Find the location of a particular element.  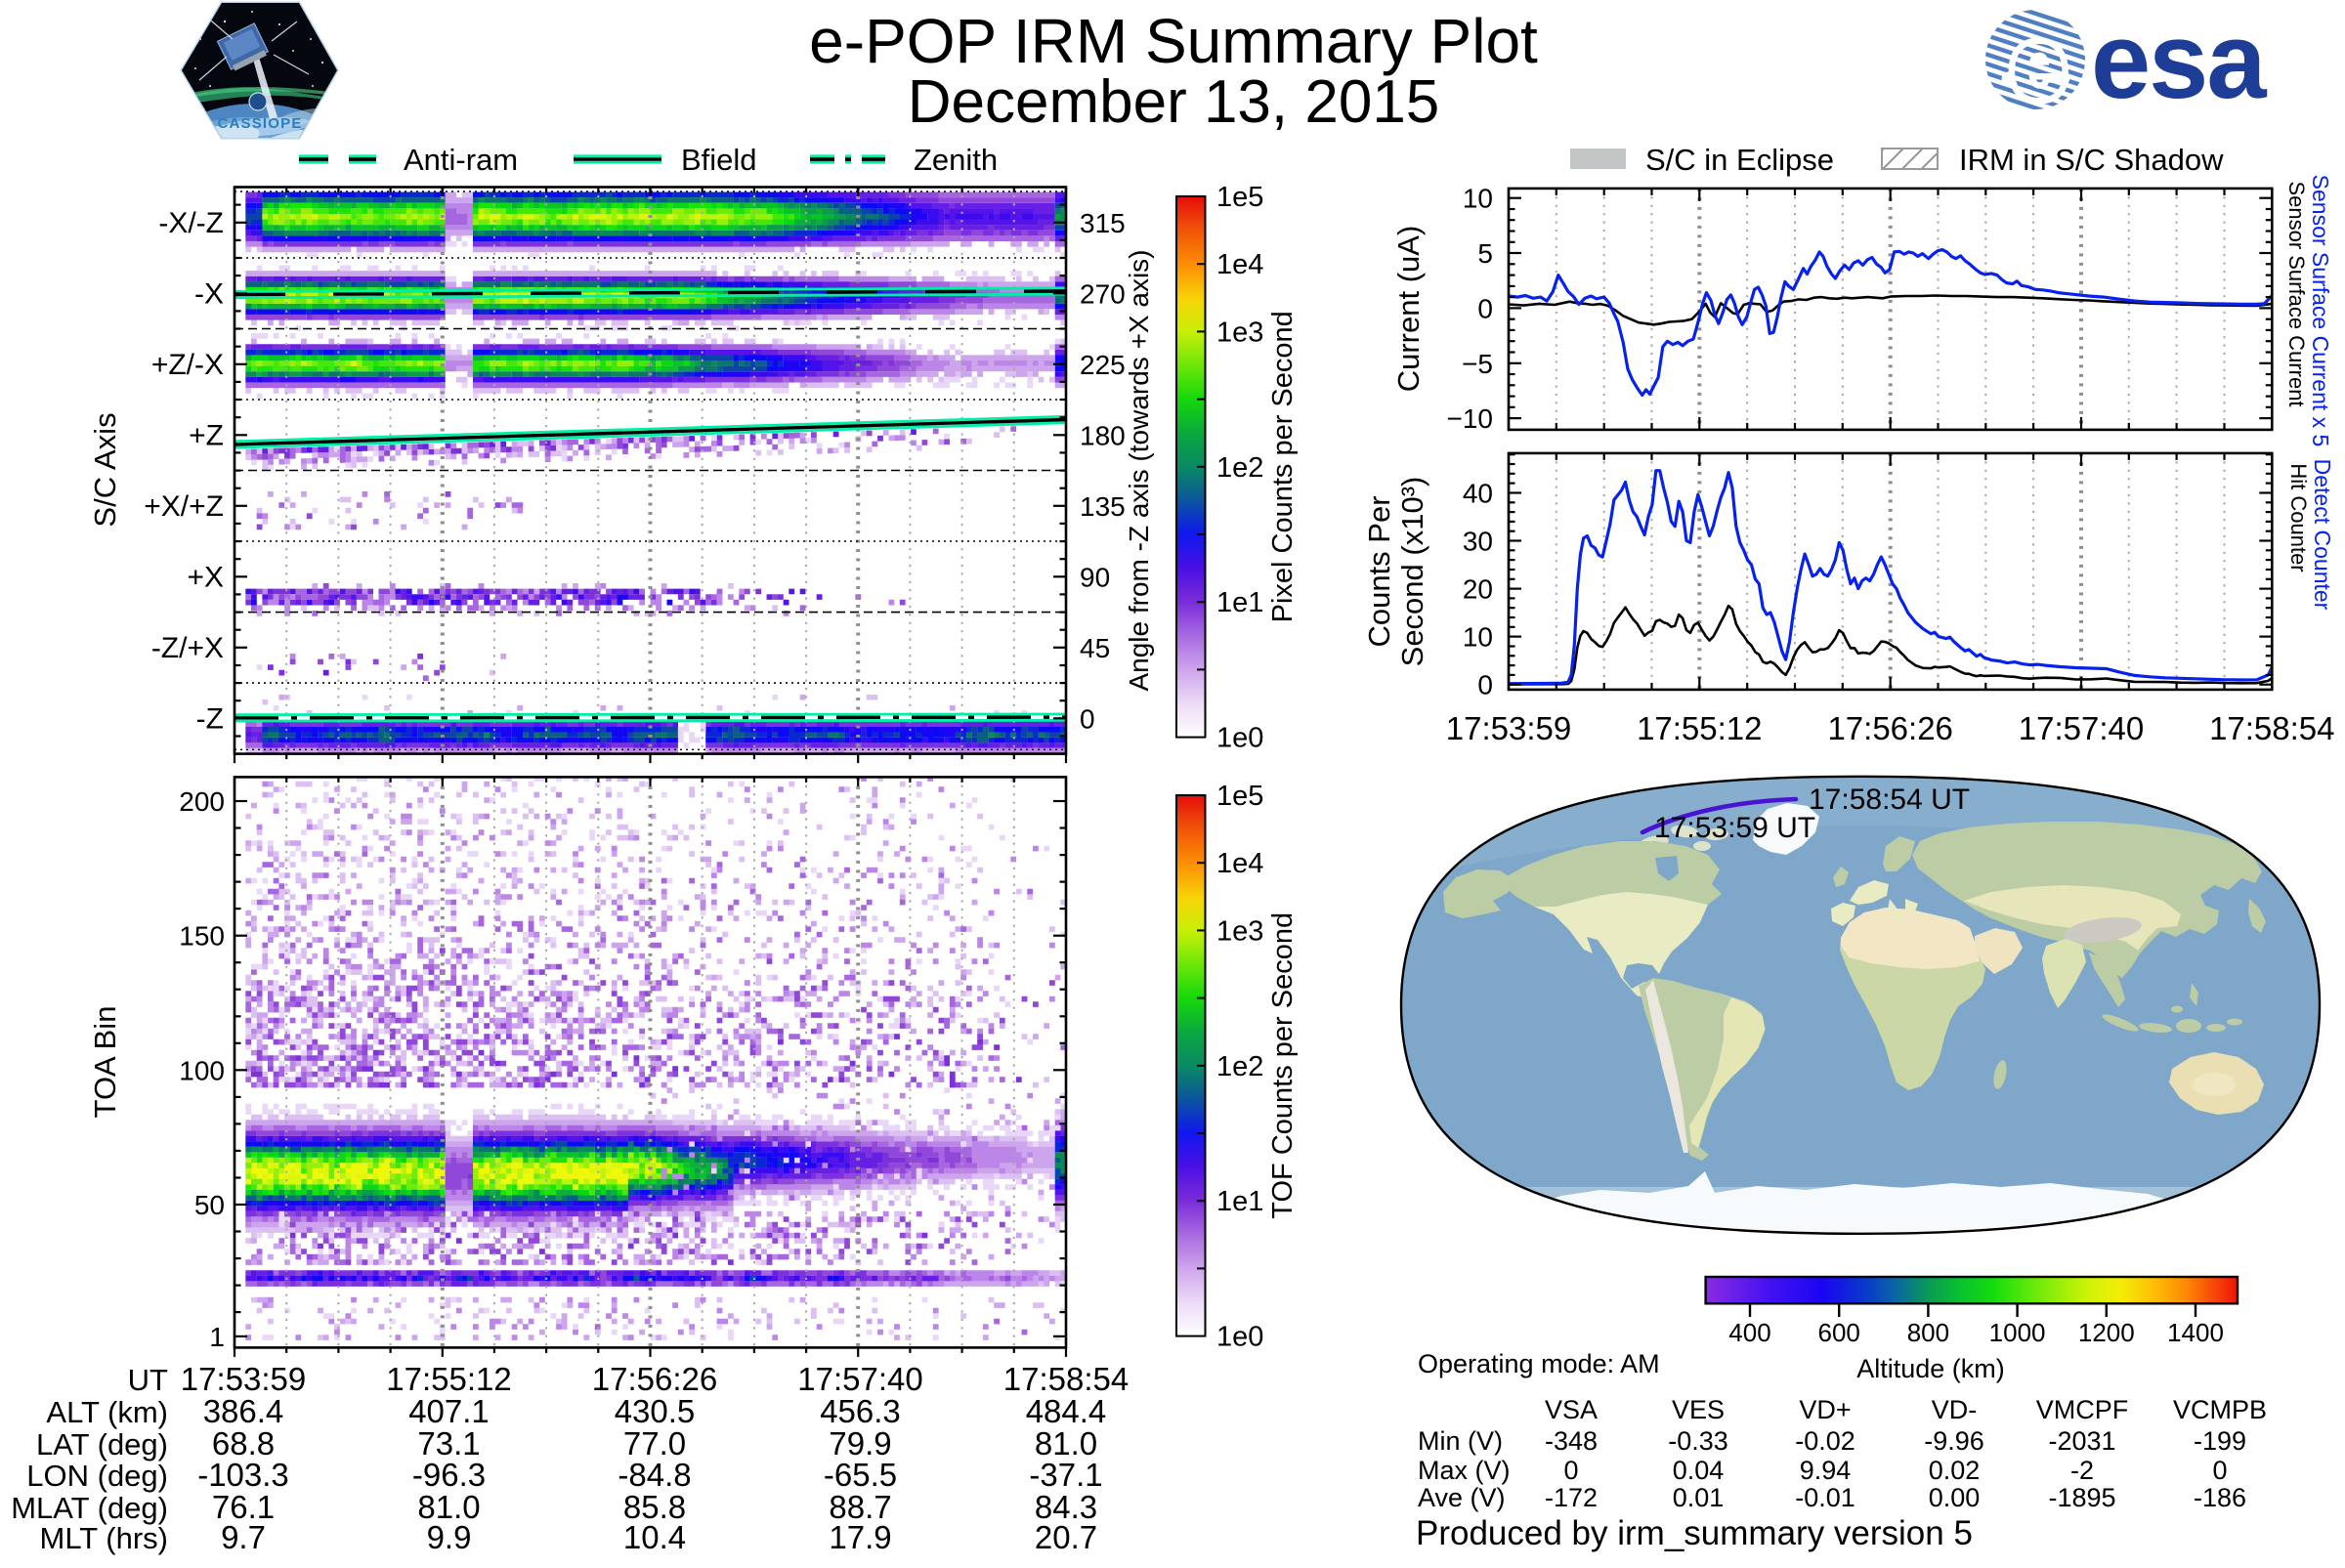

svg-text: -0.01 is located at coordinates (1825, 1497).